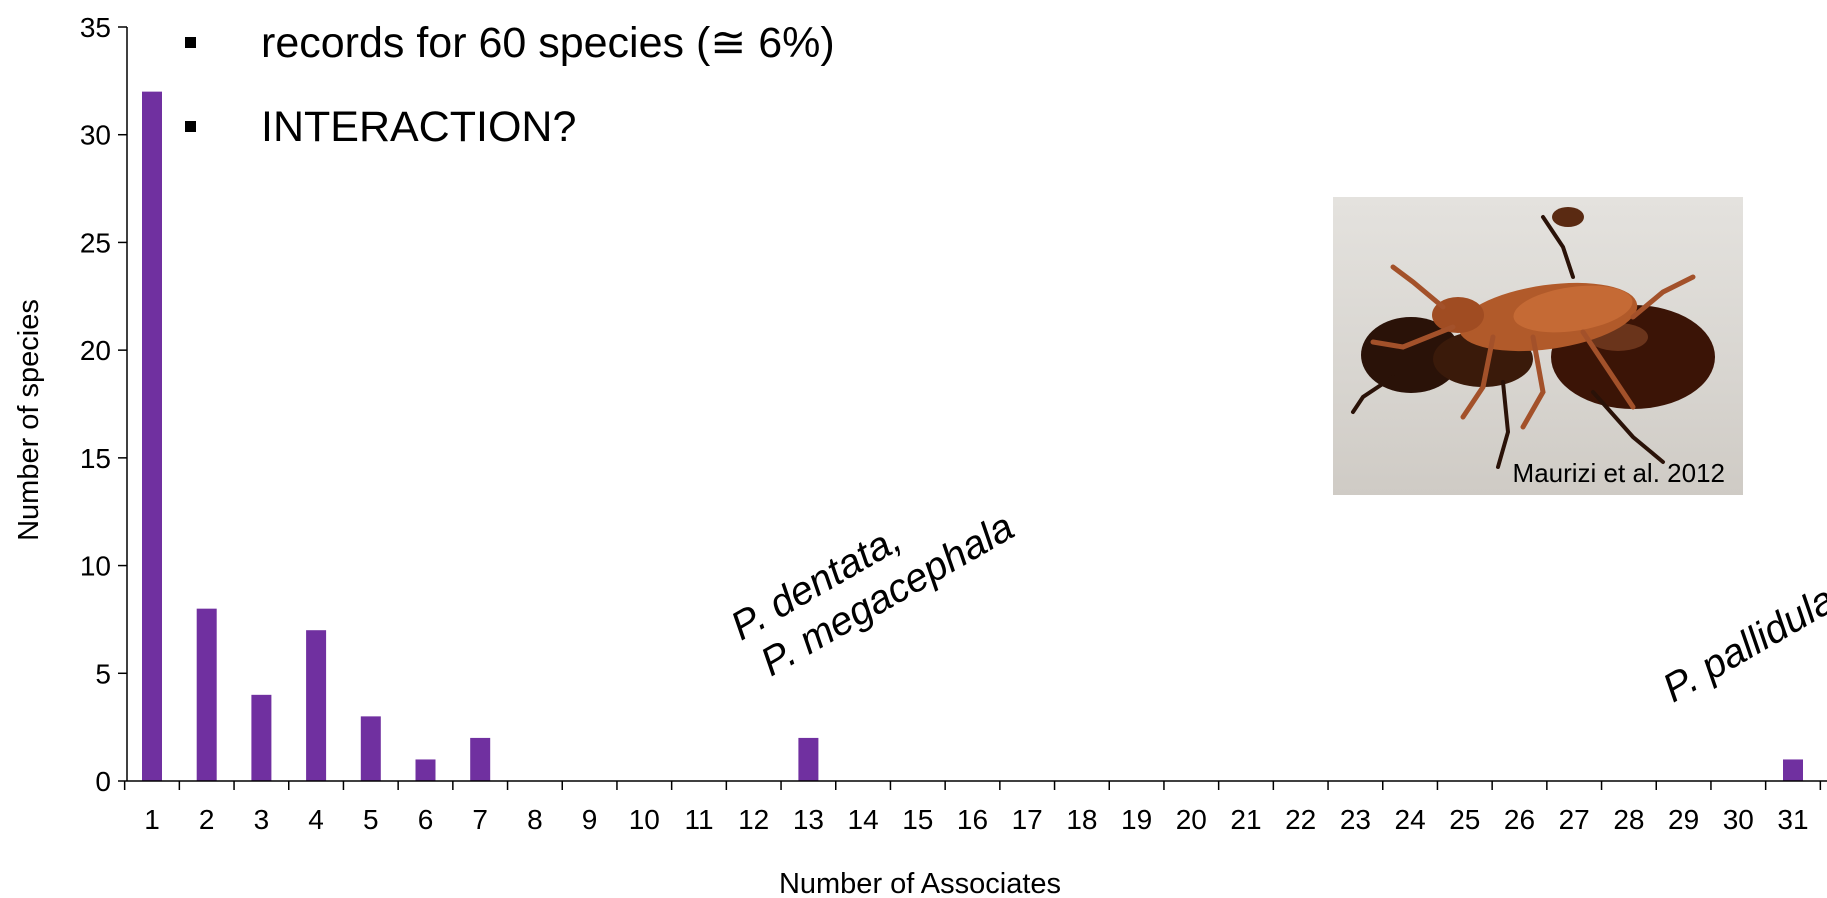  I want to click on y-tick-label: 15, so click(95, 458).